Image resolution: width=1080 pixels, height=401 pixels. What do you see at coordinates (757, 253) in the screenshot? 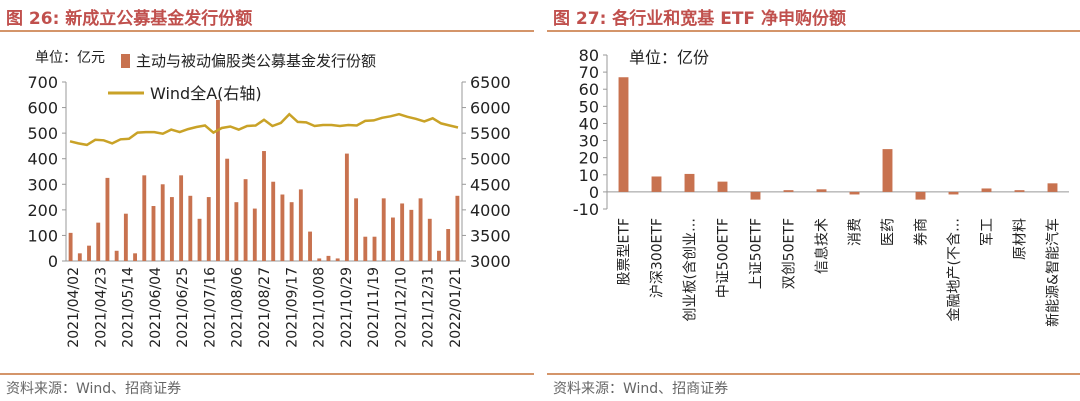
I see `category-label: 上证50ETF` at bounding box center [757, 253].